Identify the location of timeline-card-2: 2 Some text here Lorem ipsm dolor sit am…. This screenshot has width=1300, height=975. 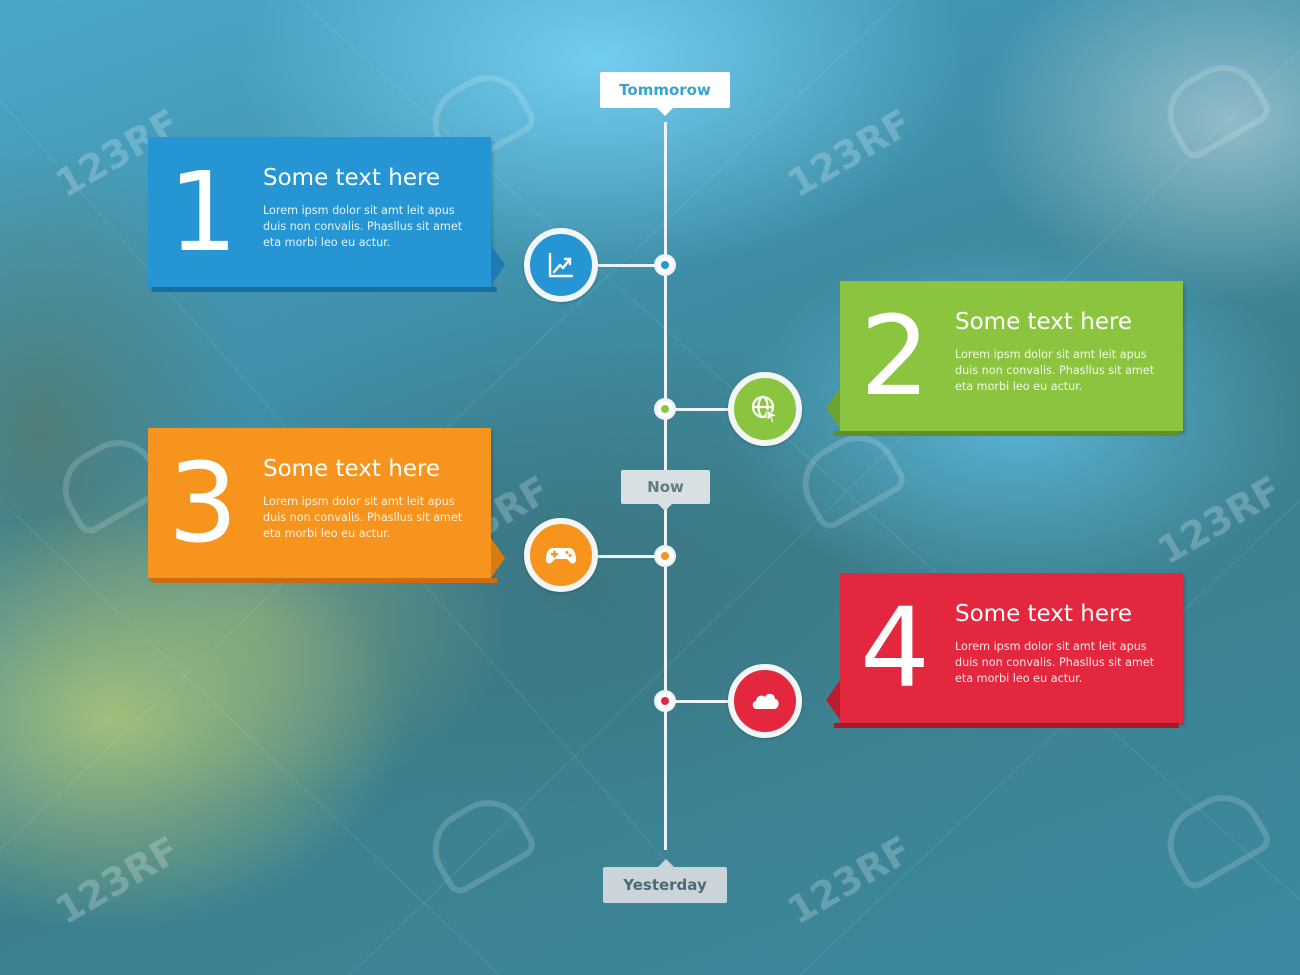
(1004, 358).